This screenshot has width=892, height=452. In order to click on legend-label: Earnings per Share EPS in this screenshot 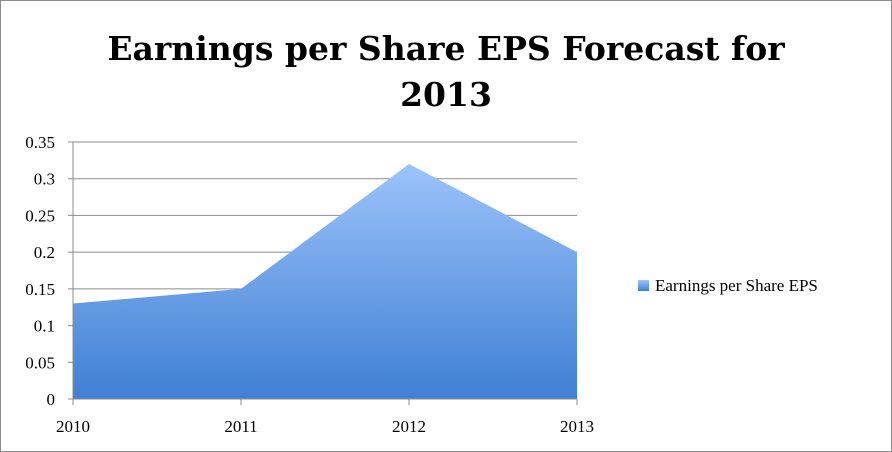, I will do `click(736, 285)`.